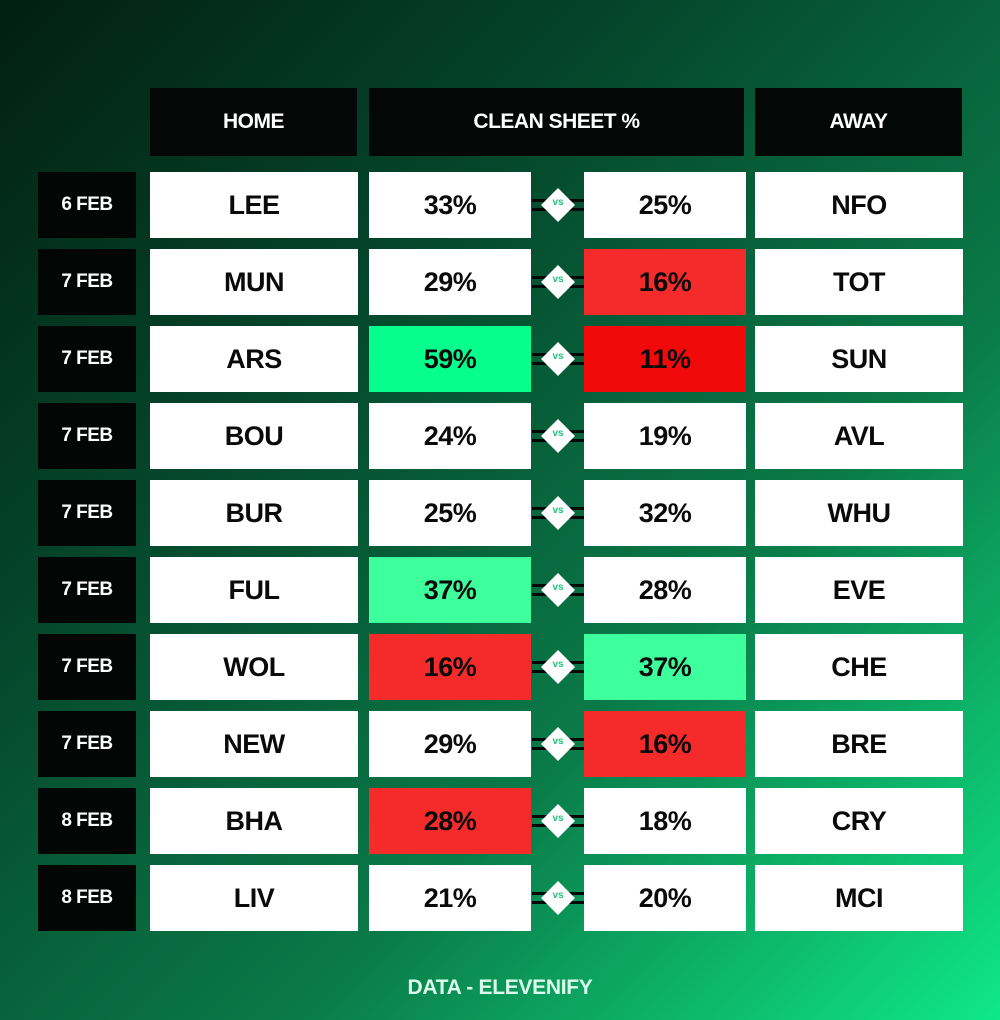 This screenshot has width=1000, height=1020. I want to click on away-clean-sheet-pct: 32%, so click(665, 513).